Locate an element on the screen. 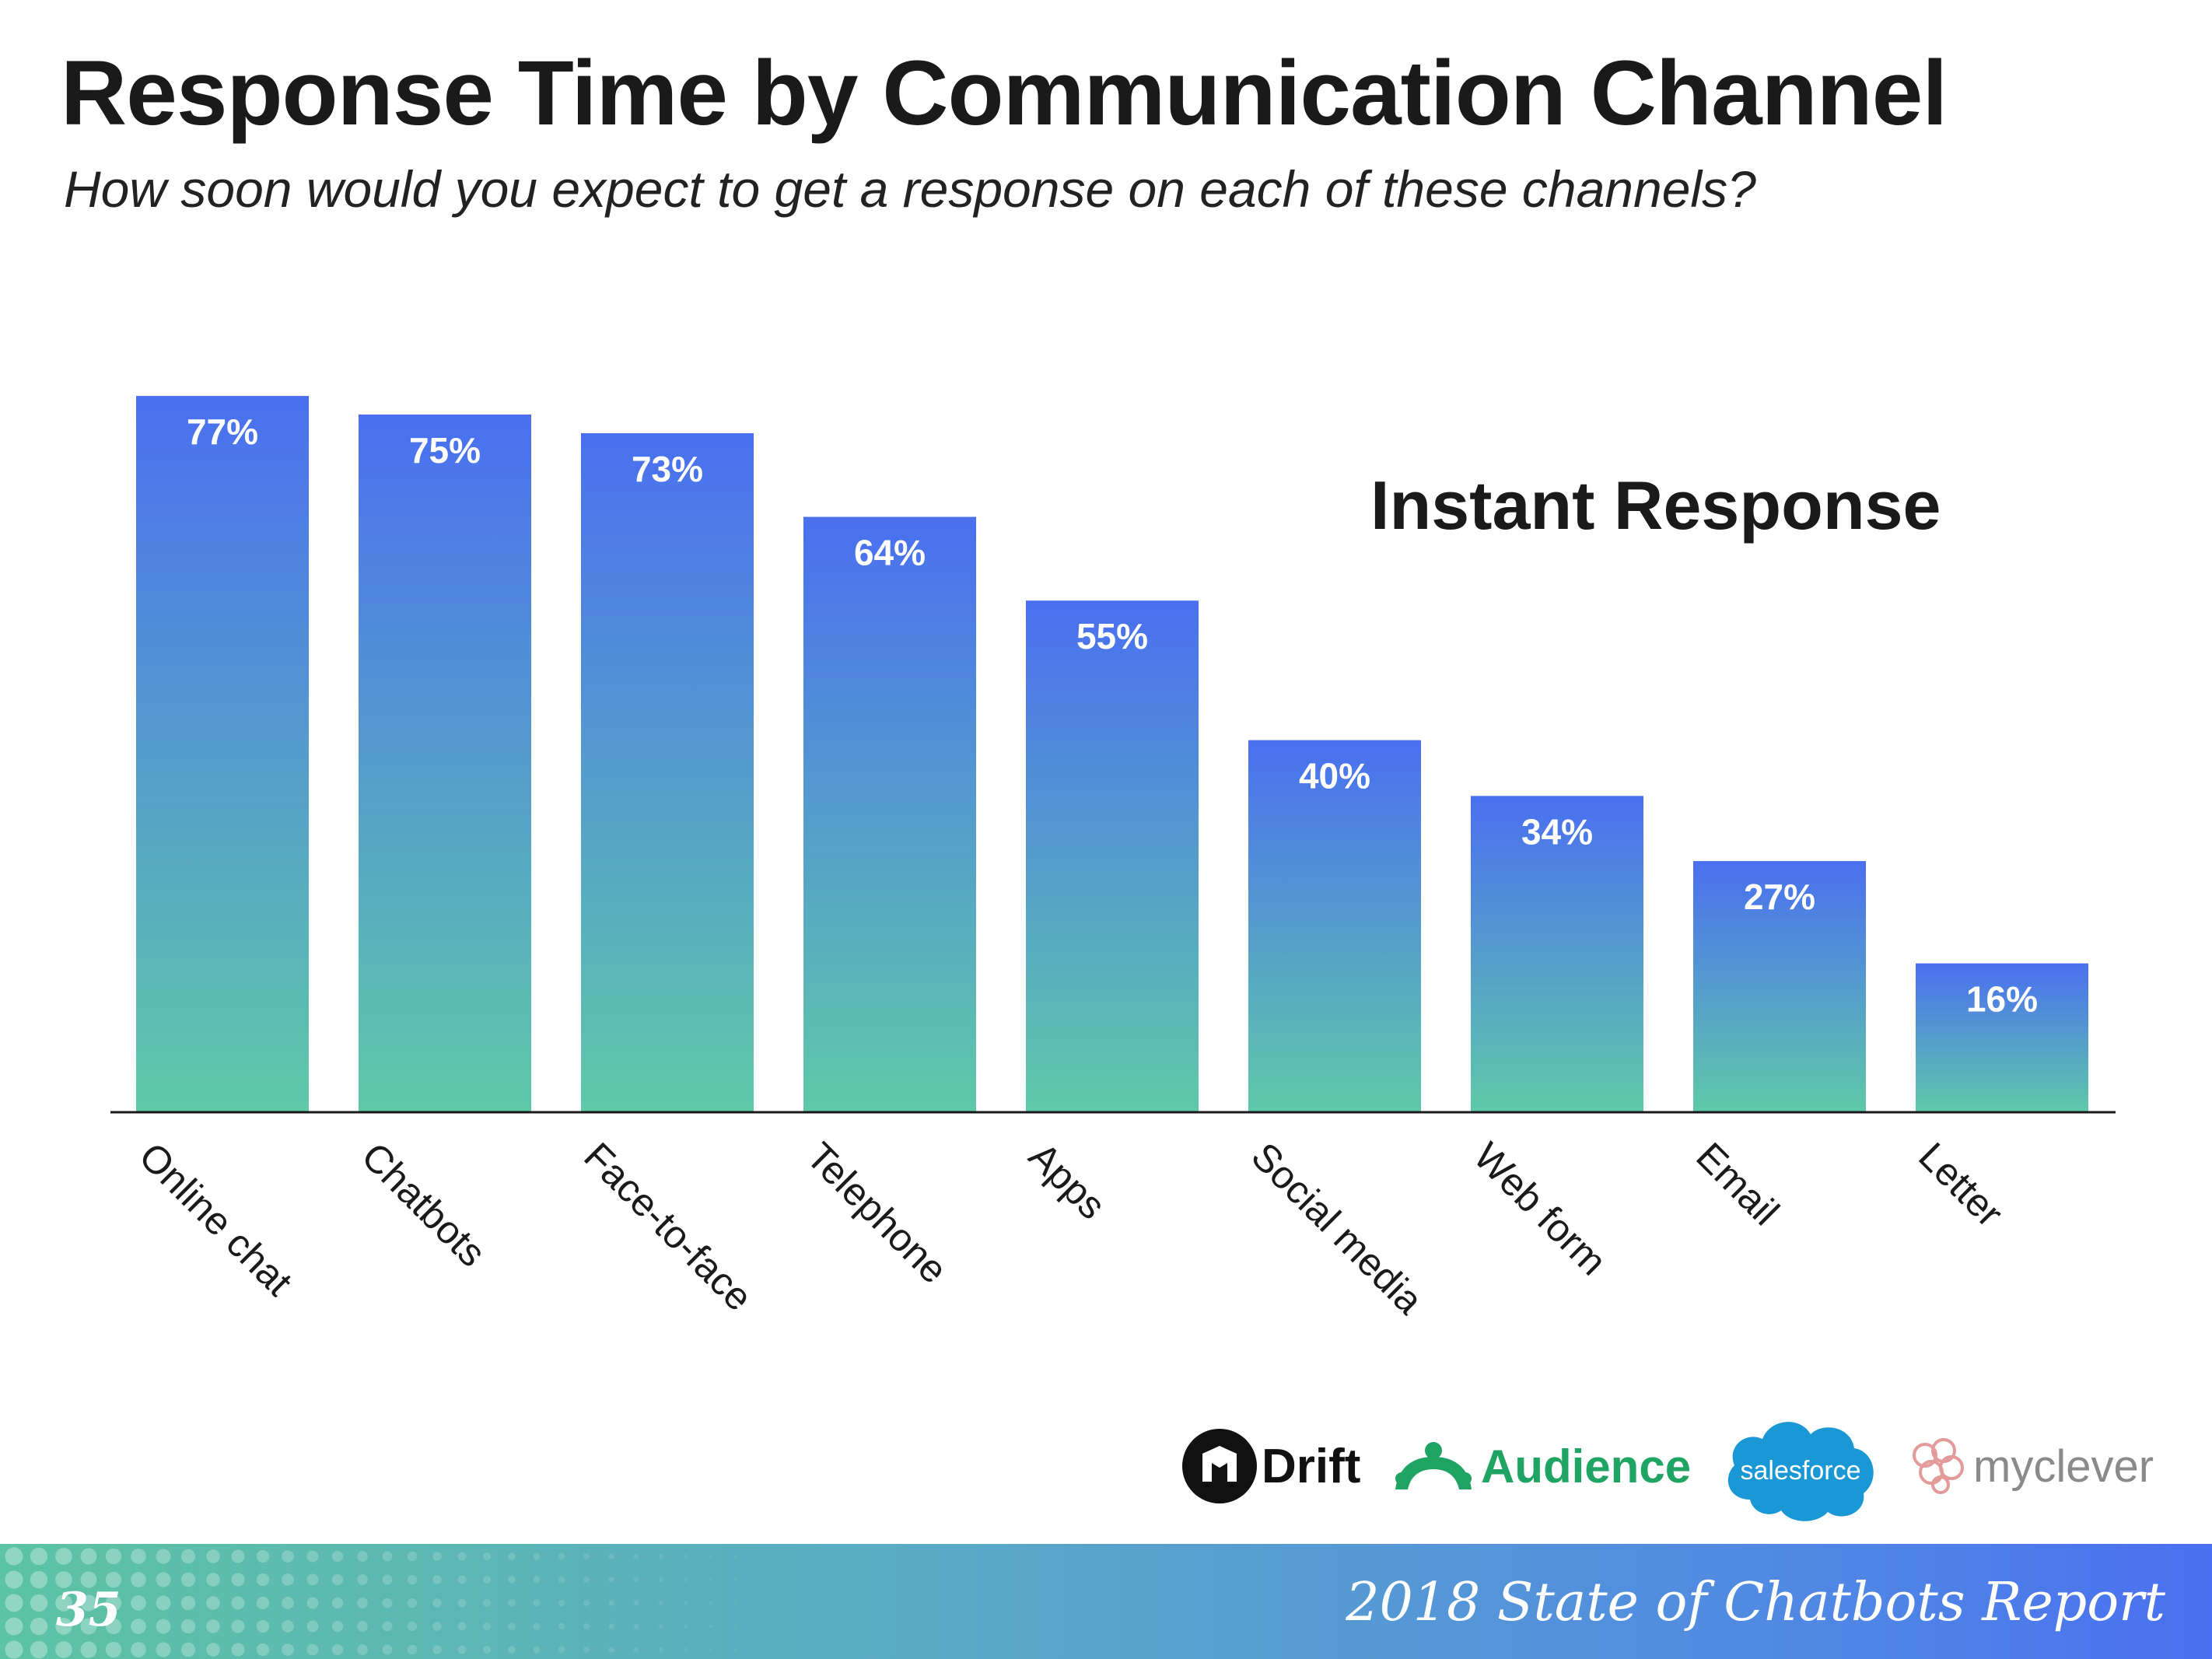  bar-online-chat is located at coordinates (223, 755).